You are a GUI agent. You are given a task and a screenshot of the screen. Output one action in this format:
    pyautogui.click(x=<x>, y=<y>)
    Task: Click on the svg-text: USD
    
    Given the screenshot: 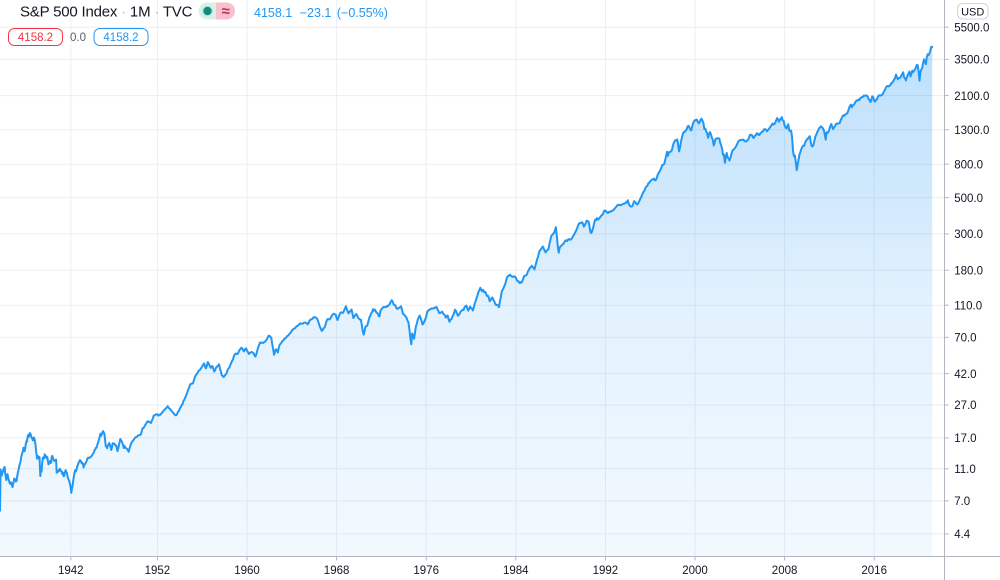 What is the action you would take?
    pyautogui.click(x=972, y=12)
    